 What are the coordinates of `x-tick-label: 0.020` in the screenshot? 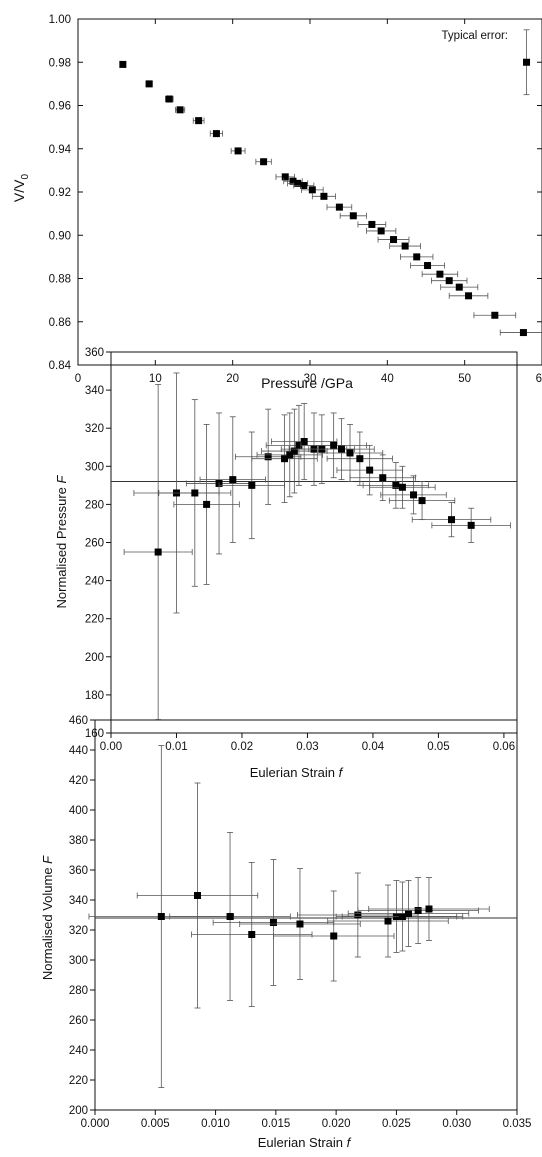 It's located at (336, 1124).